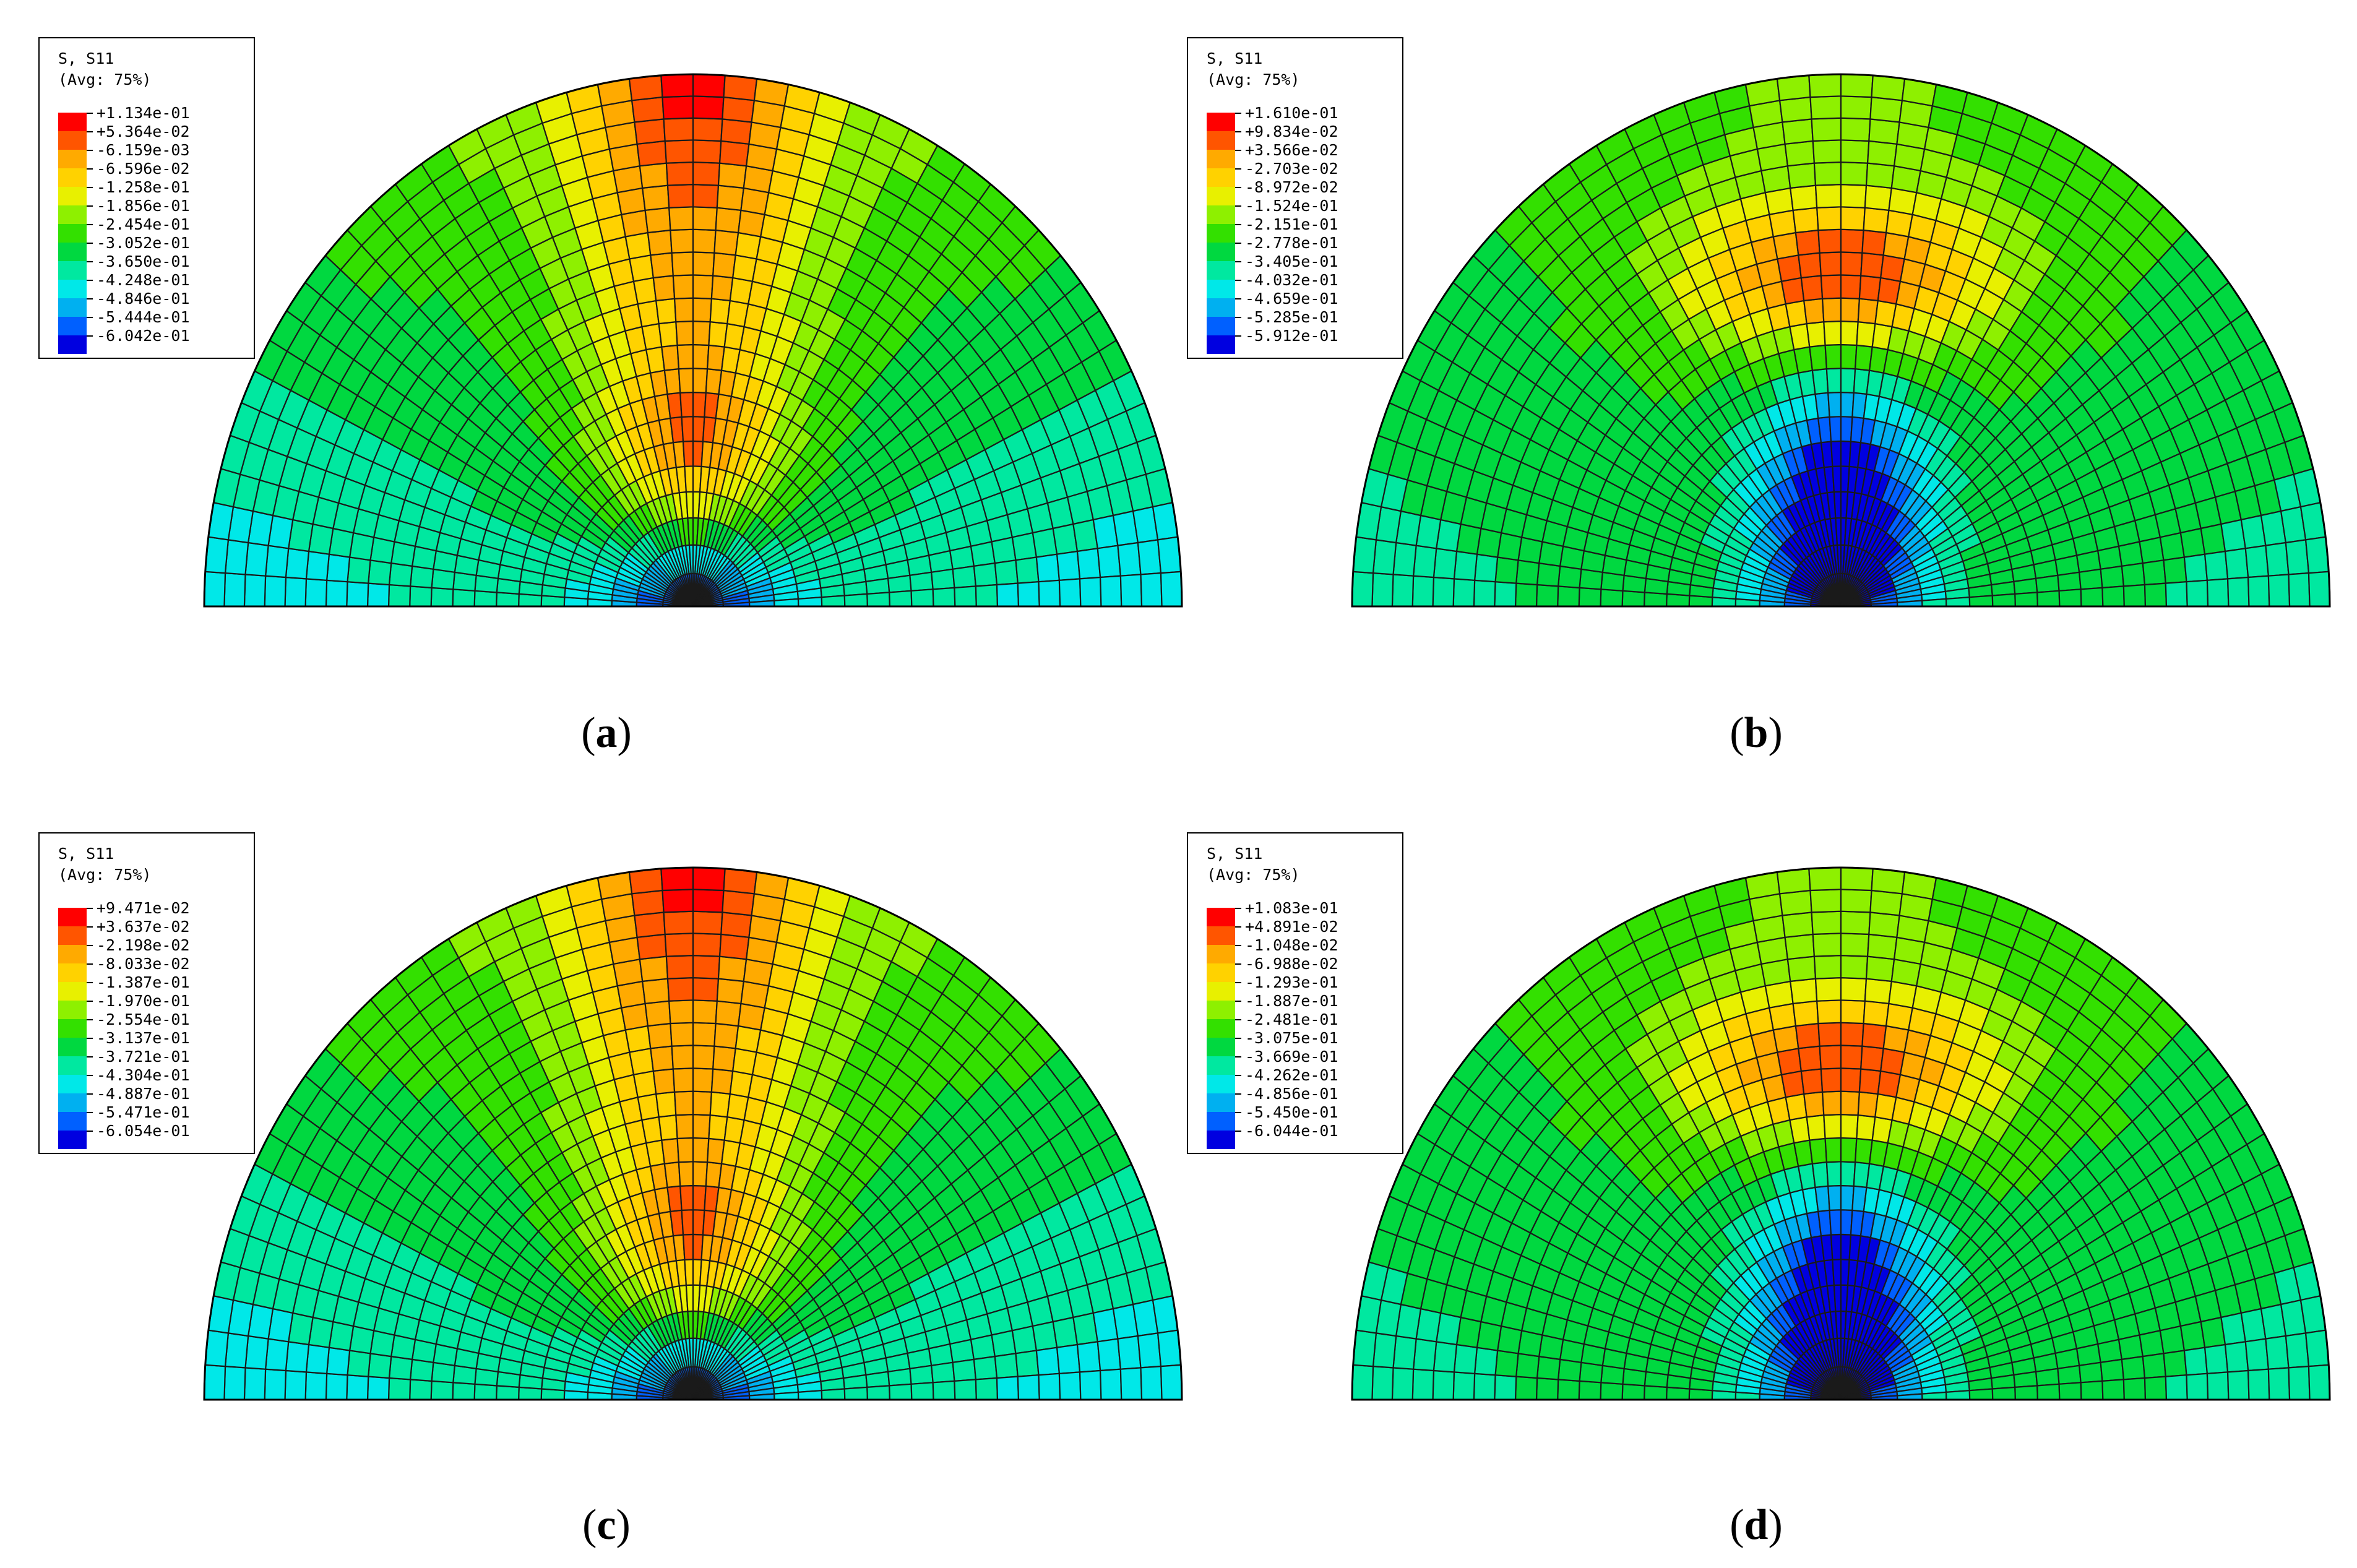 The height and width of the screenshot is (1568, 2357). Describe the element at coordinates (1291, 1094) in the screenshot. I see `legend-value: -4.856e-01` at that location.